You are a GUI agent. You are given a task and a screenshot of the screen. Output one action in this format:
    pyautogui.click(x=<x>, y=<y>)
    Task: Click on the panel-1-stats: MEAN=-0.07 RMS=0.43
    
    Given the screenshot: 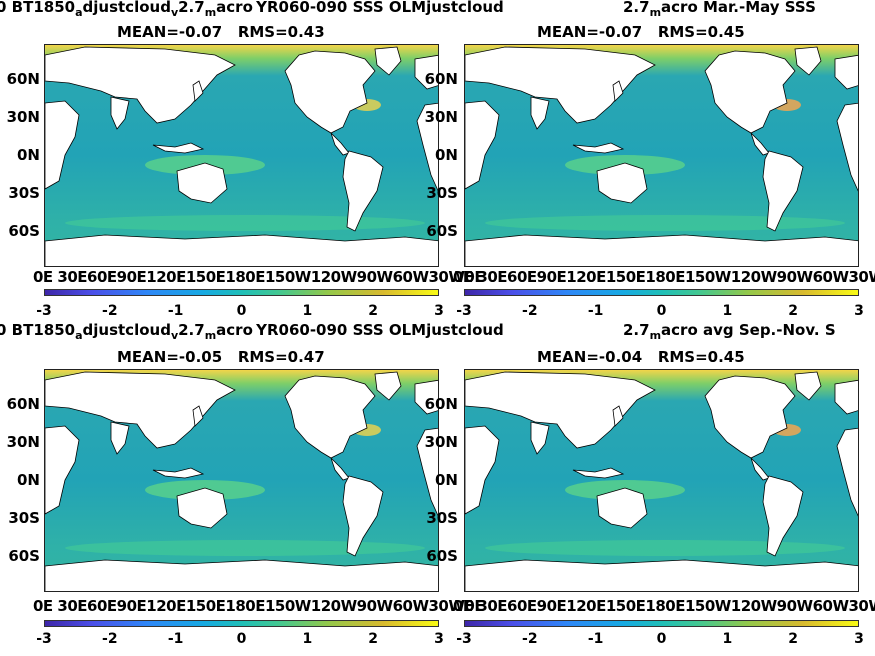 What is the action you would take?
    pyautogui.click(x=221, y=32)
    